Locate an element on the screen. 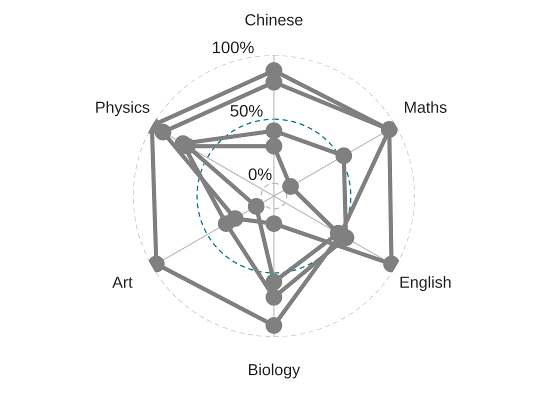 The height and width of the screenshot is (398, 544). spoke-label: Biology is located at coordinates (274, 371).